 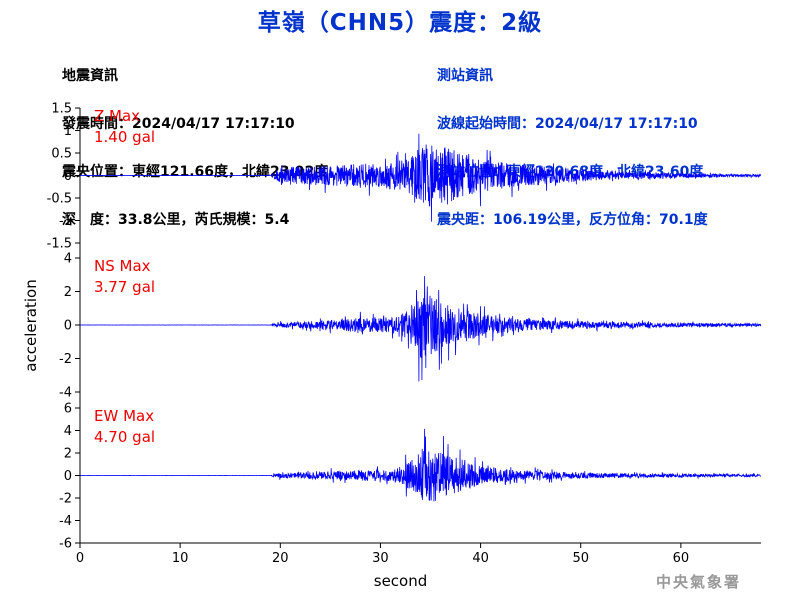 What do you see at coordinates (61, 154) in the screenshot?
I see `y-tick-label: 0.5` at bounding box center [61, 154].